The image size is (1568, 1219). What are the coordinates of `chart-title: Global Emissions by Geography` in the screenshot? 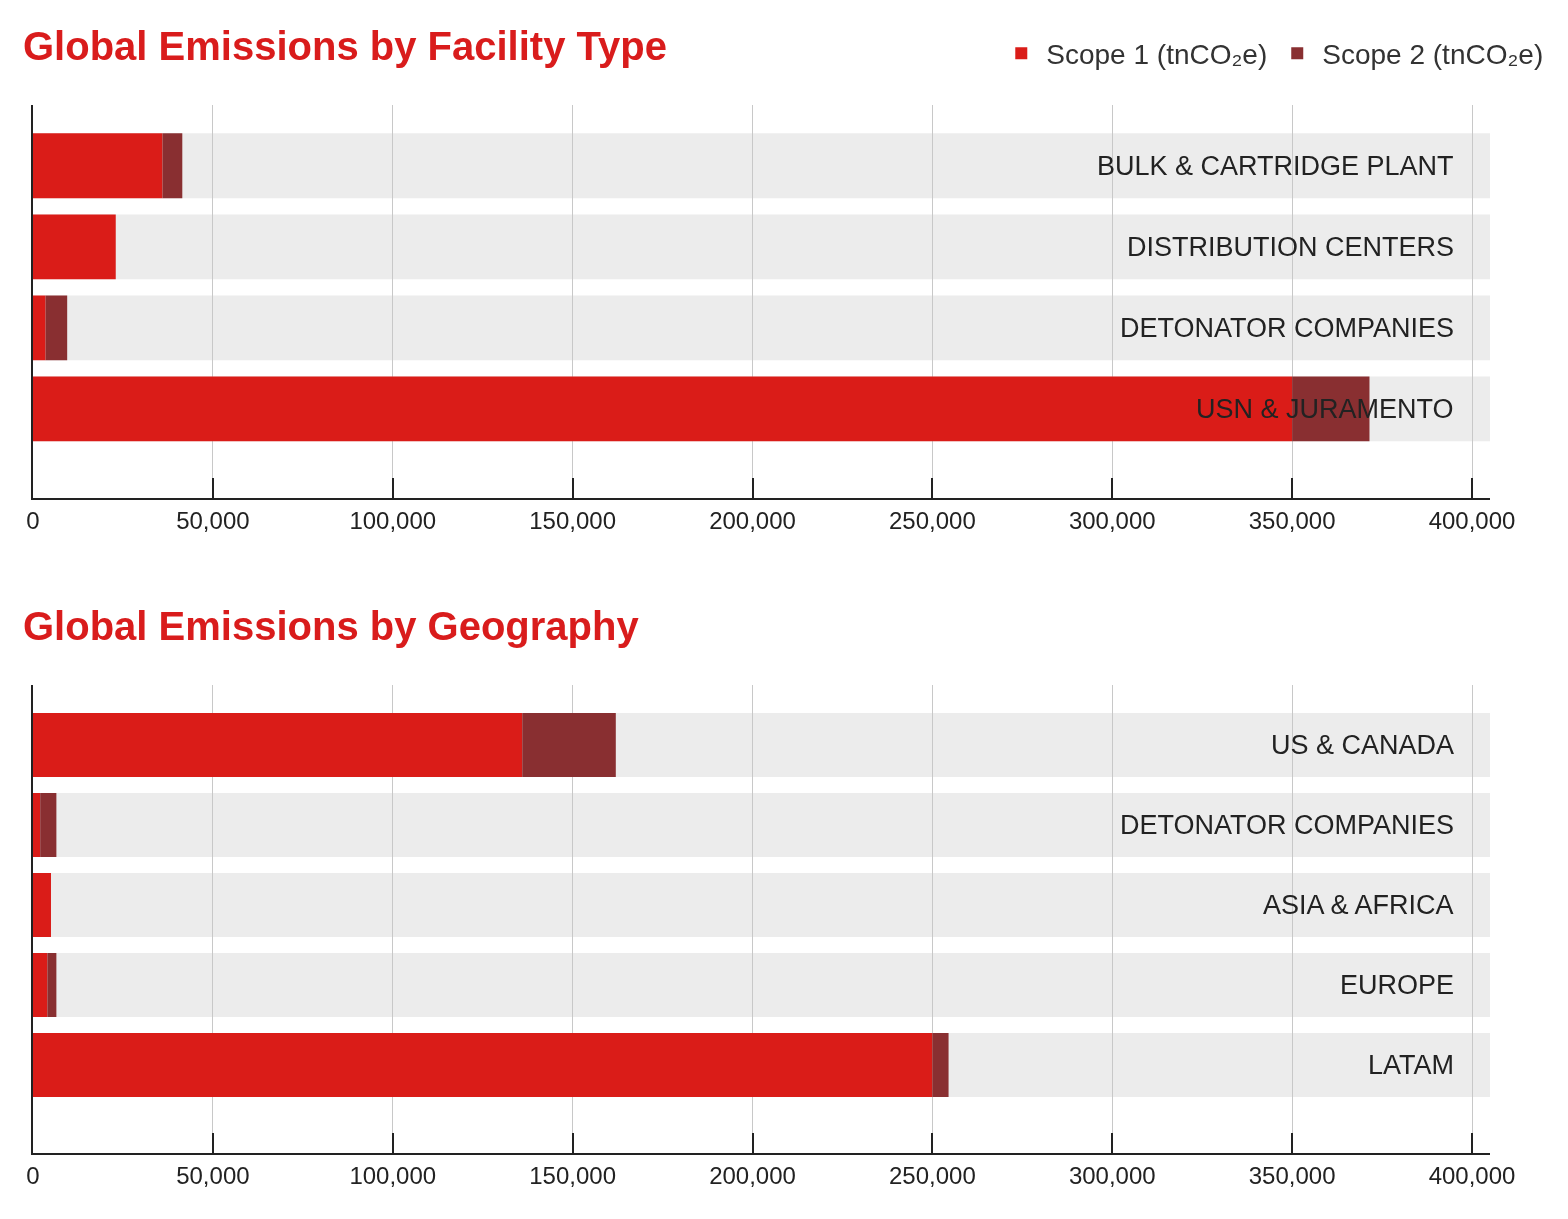 It's located at (331, 626).